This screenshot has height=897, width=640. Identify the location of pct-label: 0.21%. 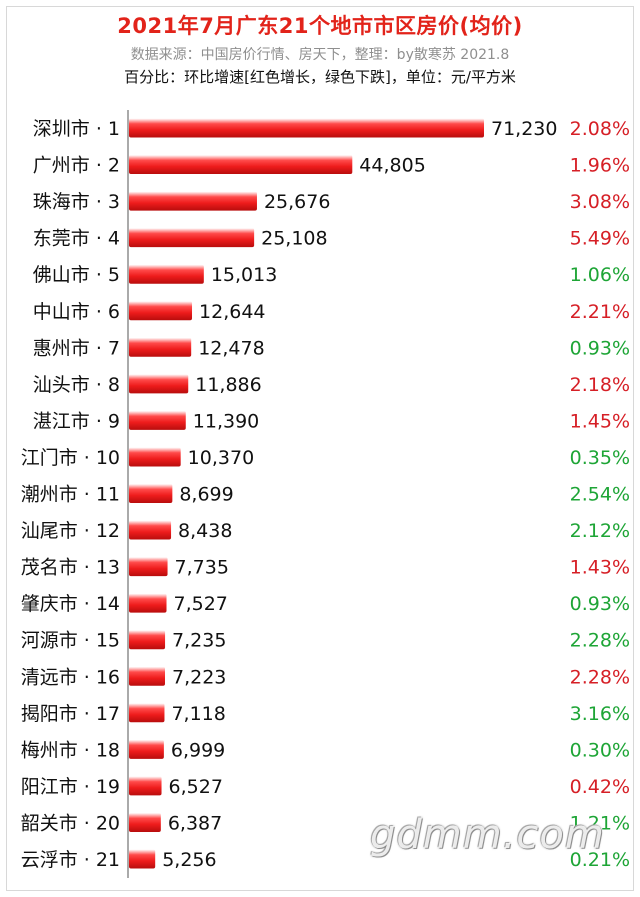
(600, 860).